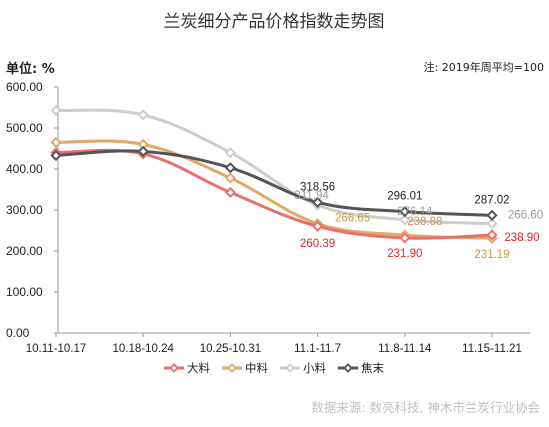 The height and width of the screenshot is (427, 549). Describe the element at coordinates (317, 244) in the screenshot. I see `data-label: 260.39` at that location.